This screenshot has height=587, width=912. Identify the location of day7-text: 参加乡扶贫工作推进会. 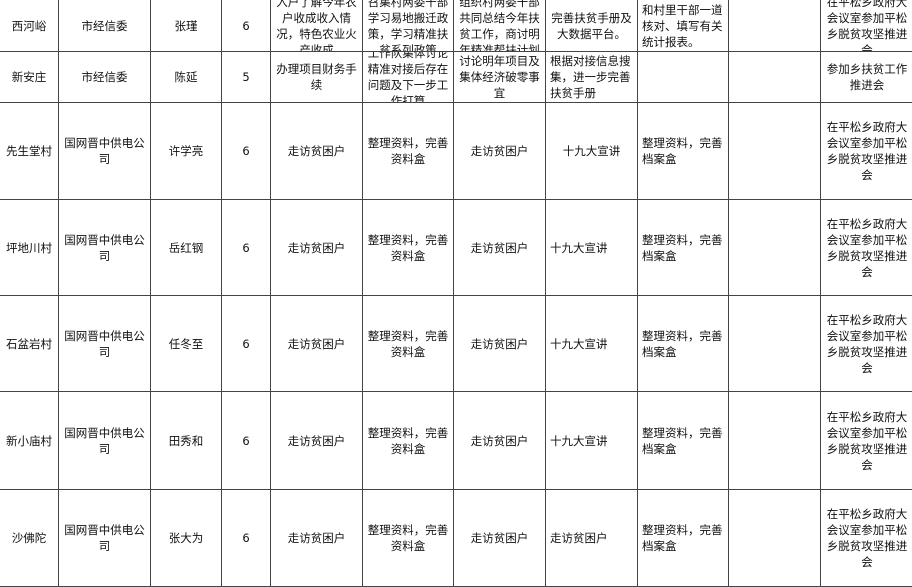
(867, 77).